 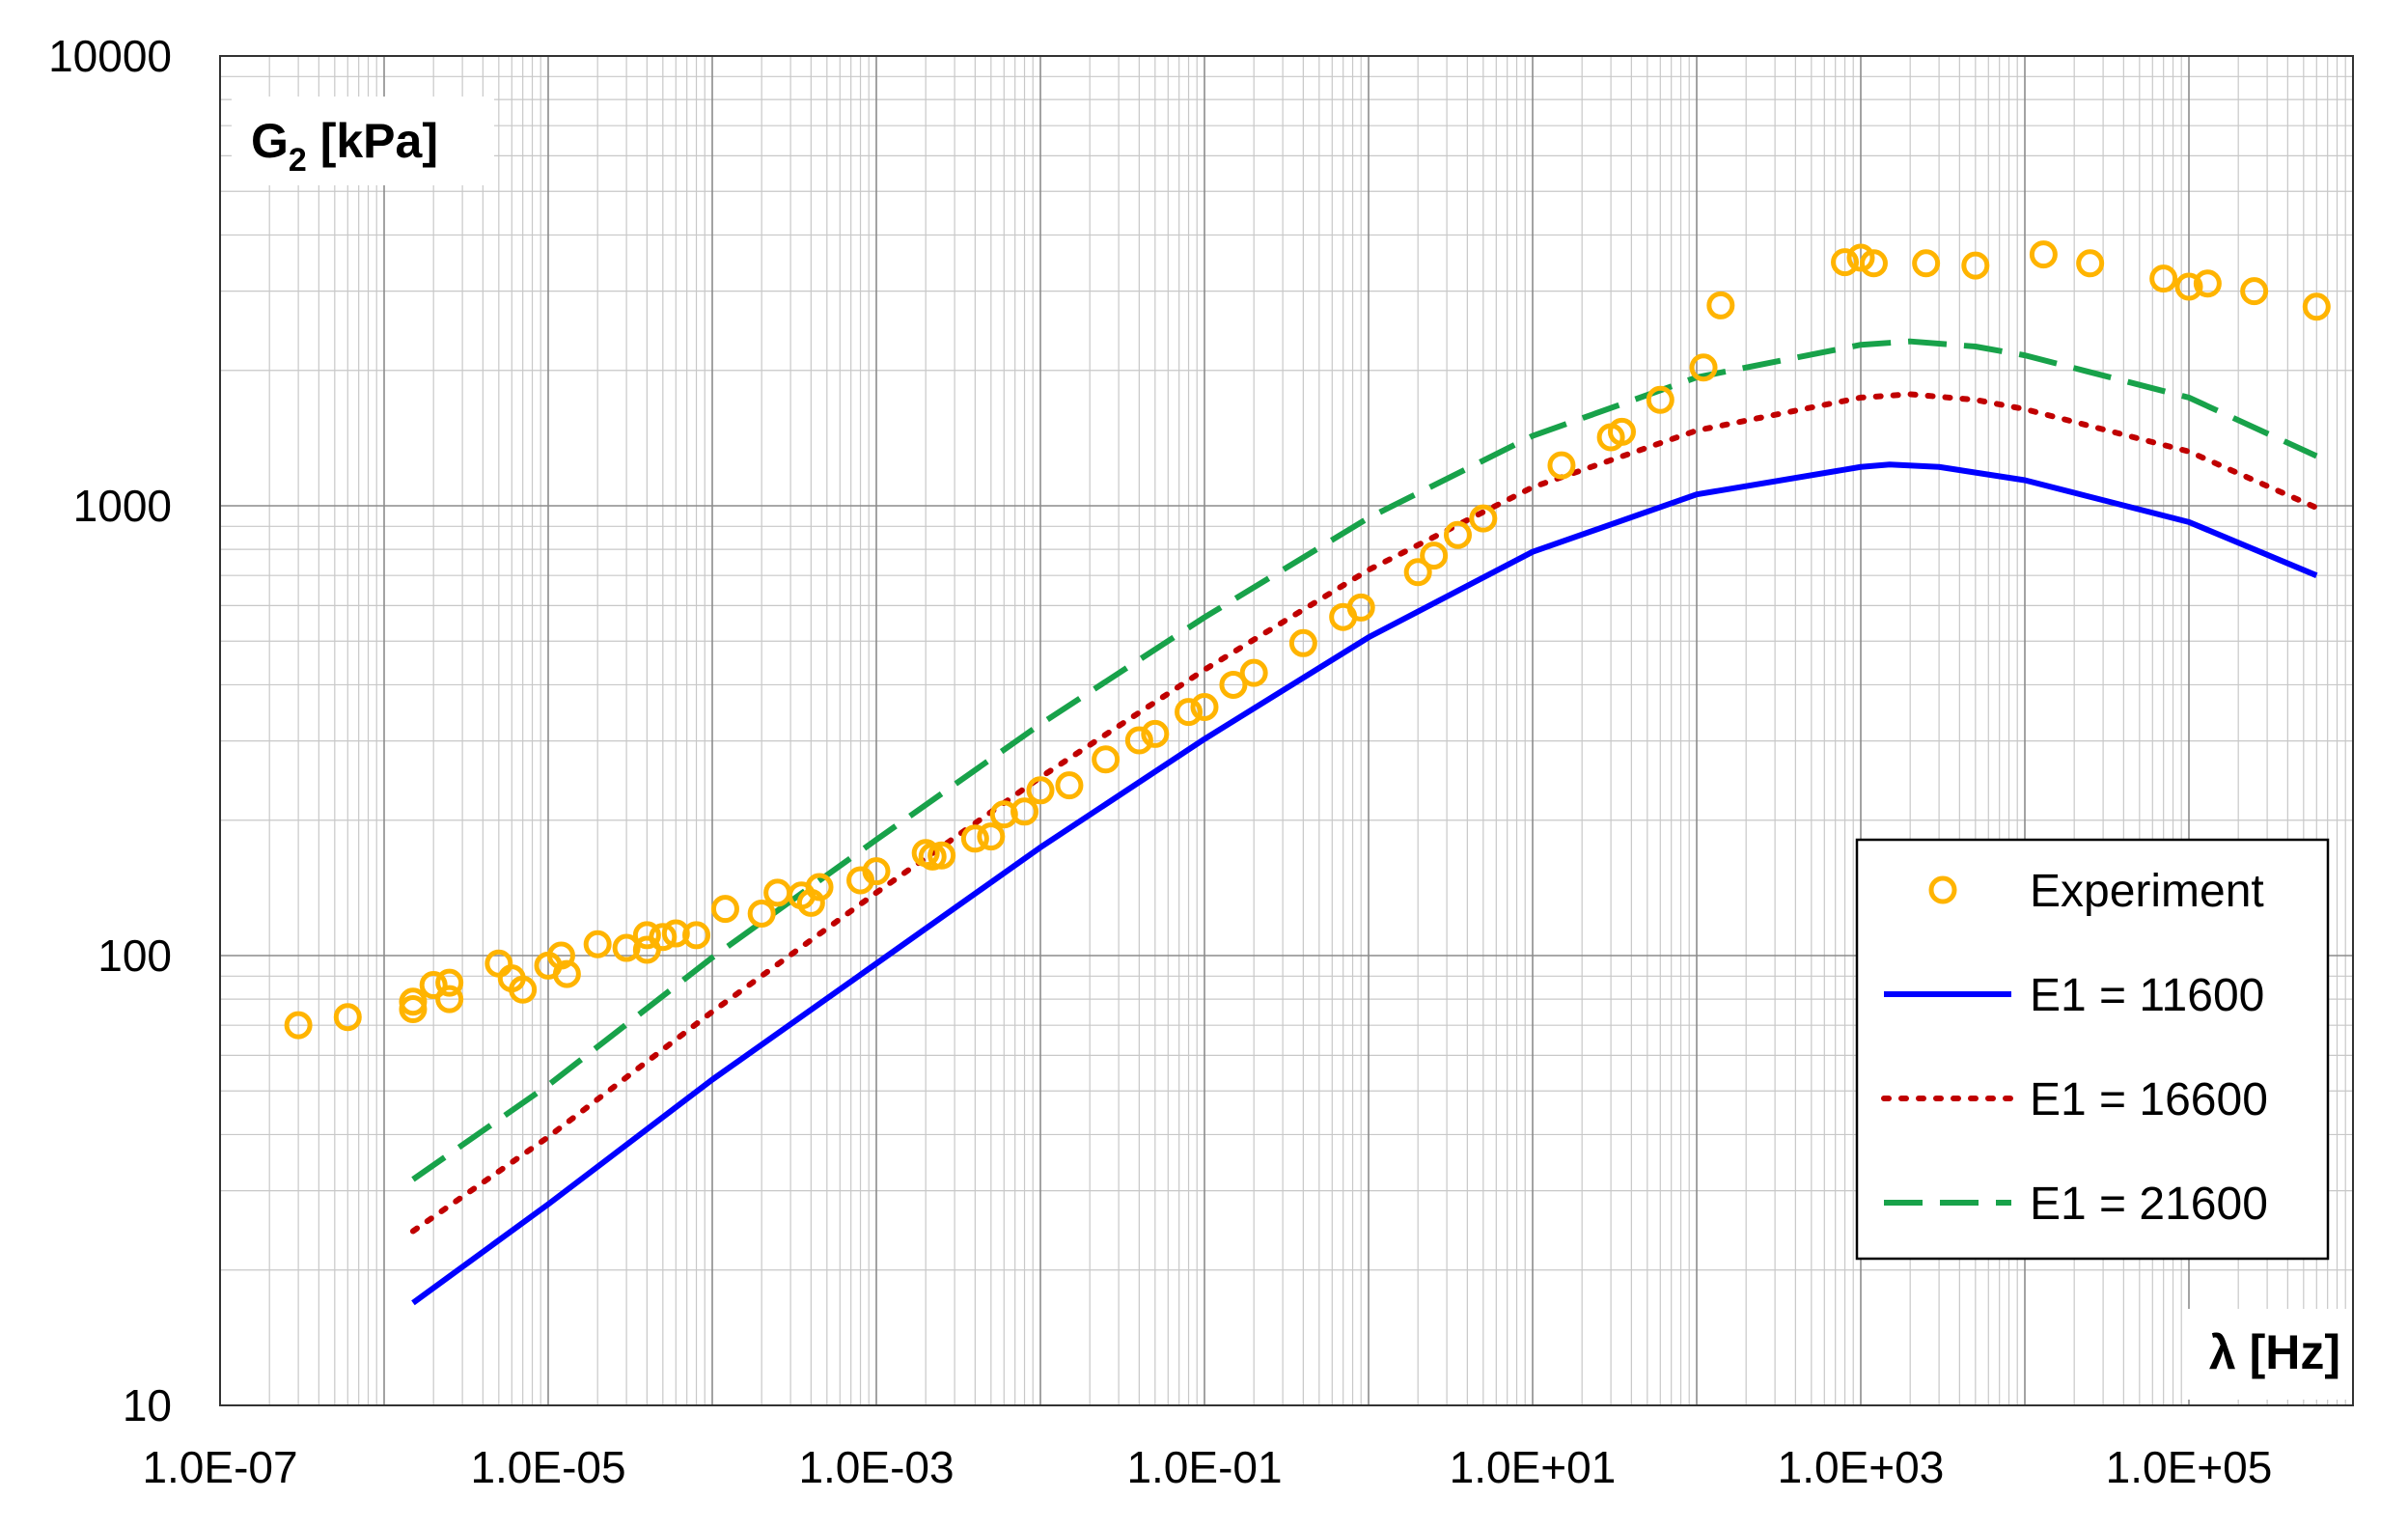 What do you see at coordinates (2149, 1100) in the screenshot?
I see `legend-label-e1-16600: E1 = 16600` at bounding box center [2149, 1100].